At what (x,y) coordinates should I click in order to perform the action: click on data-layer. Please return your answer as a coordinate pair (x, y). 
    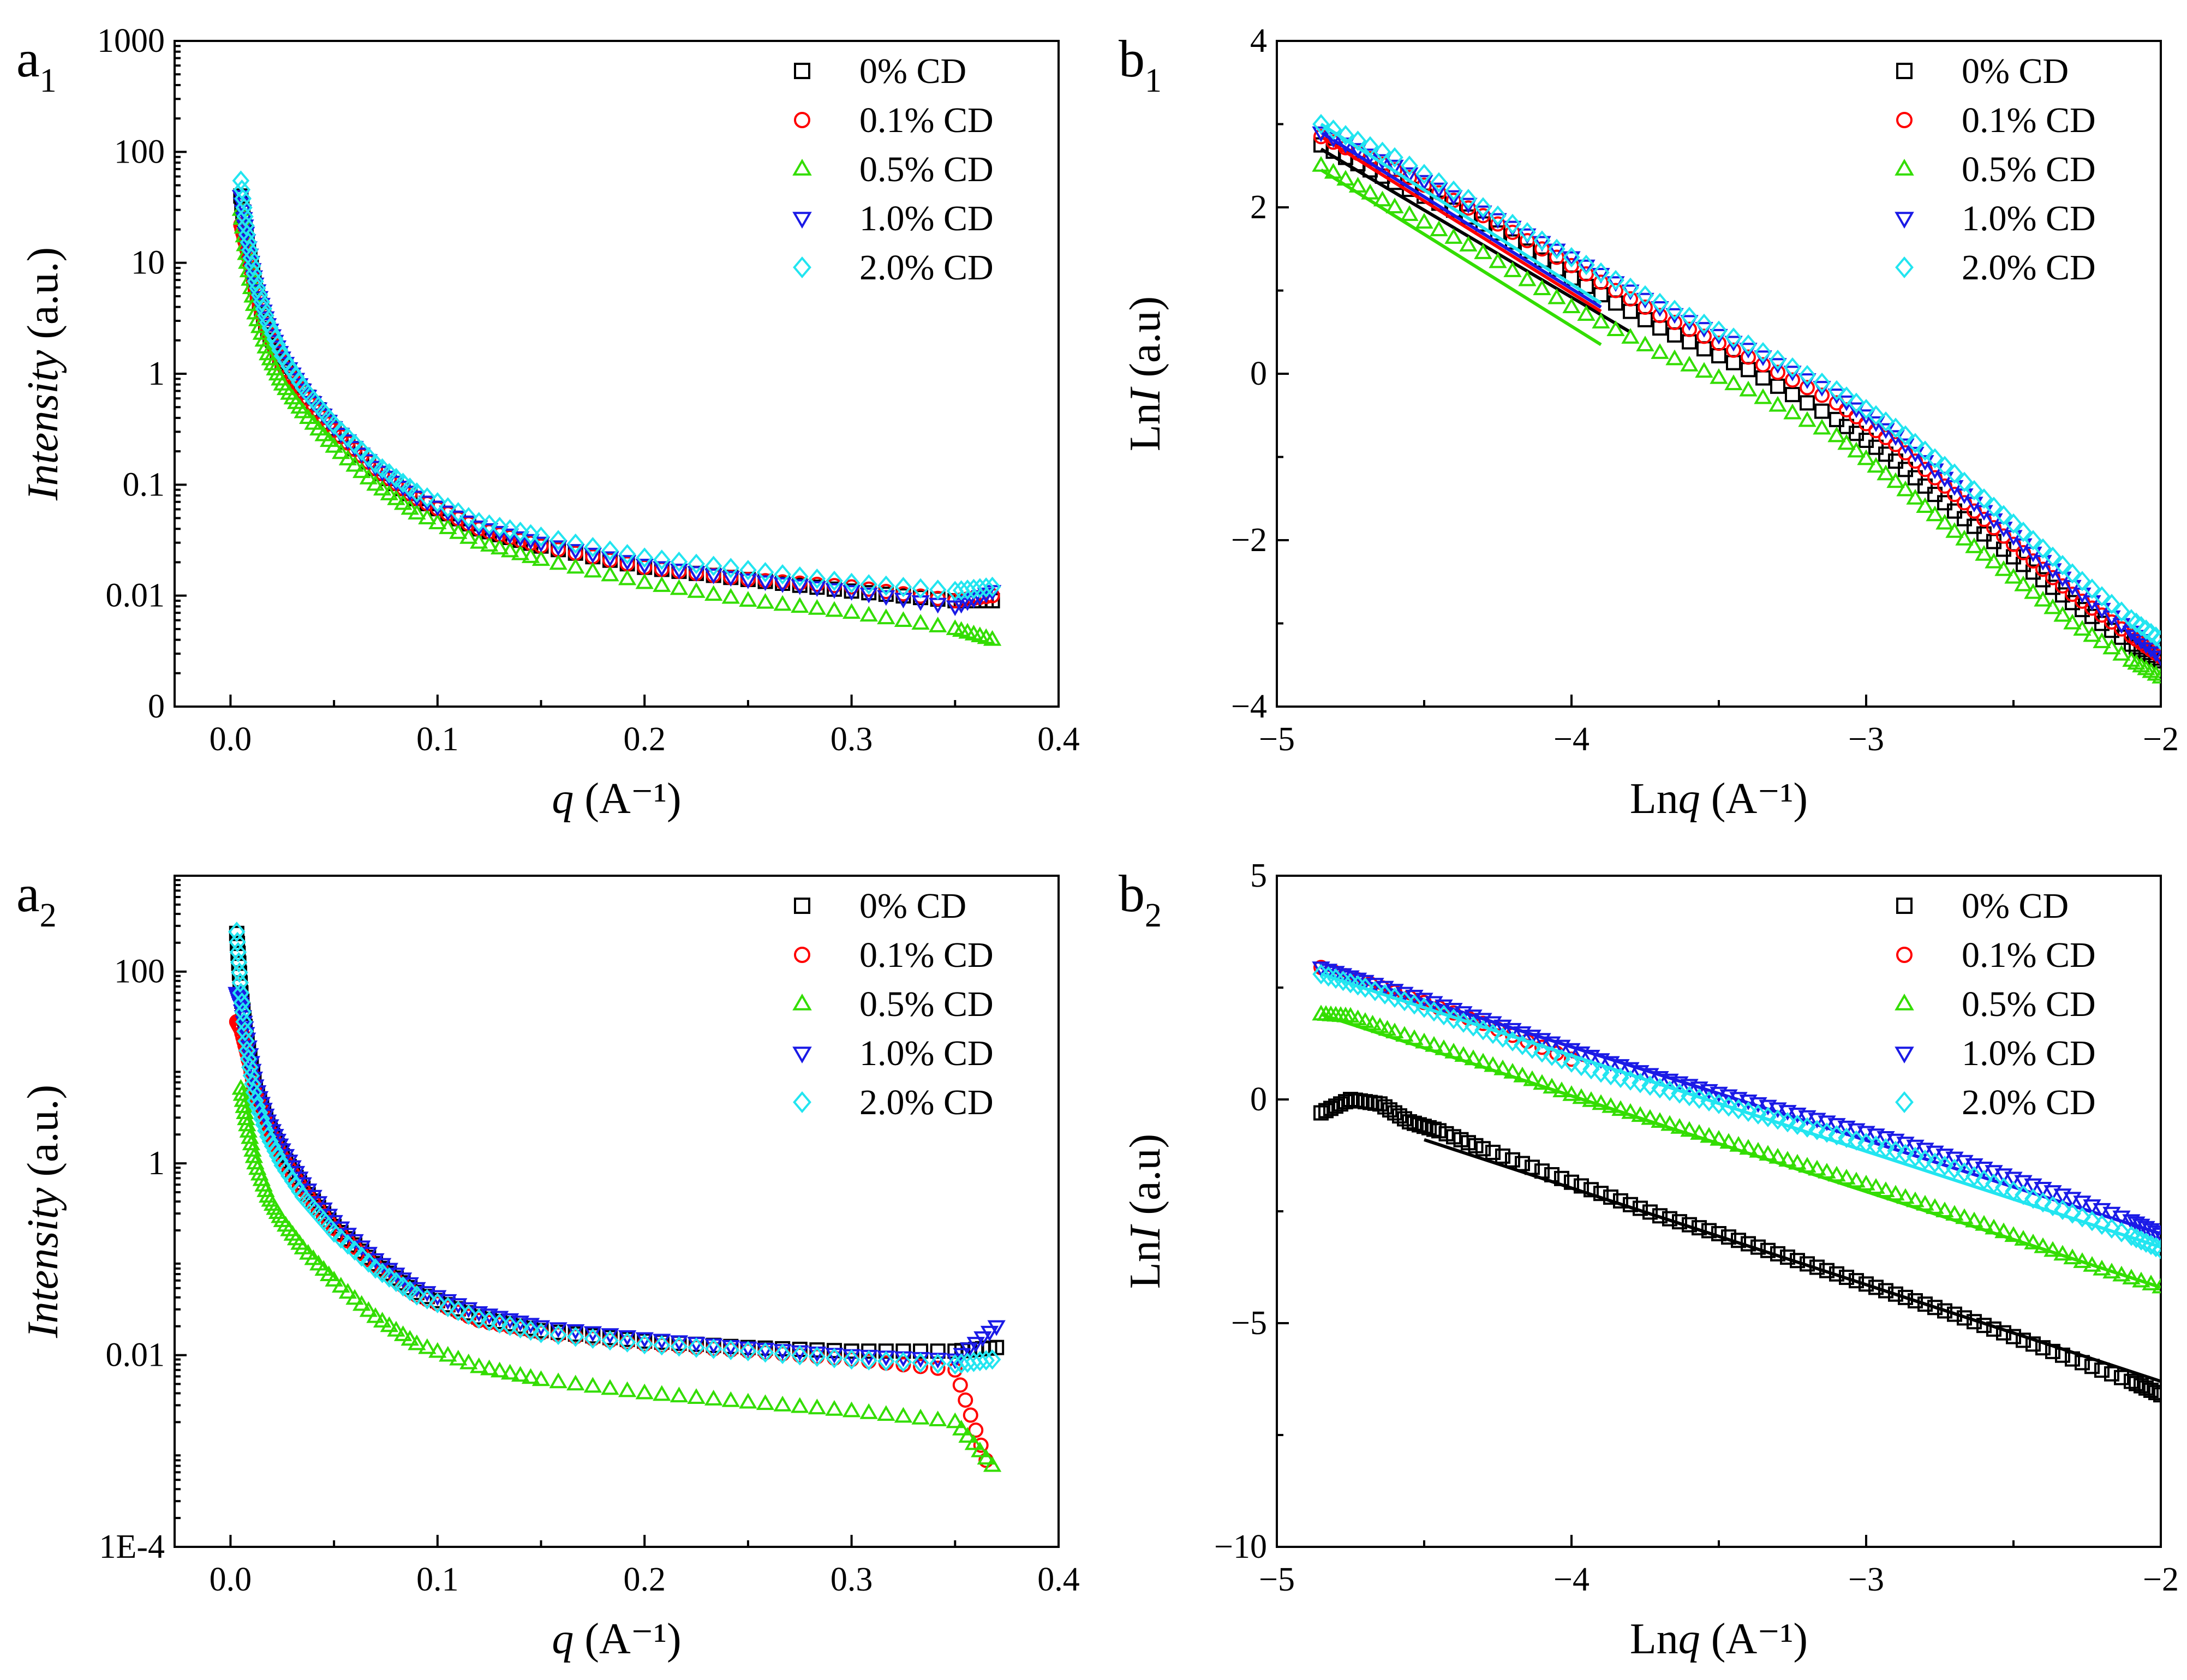
    Looking at the image, I should click on (616, 408).